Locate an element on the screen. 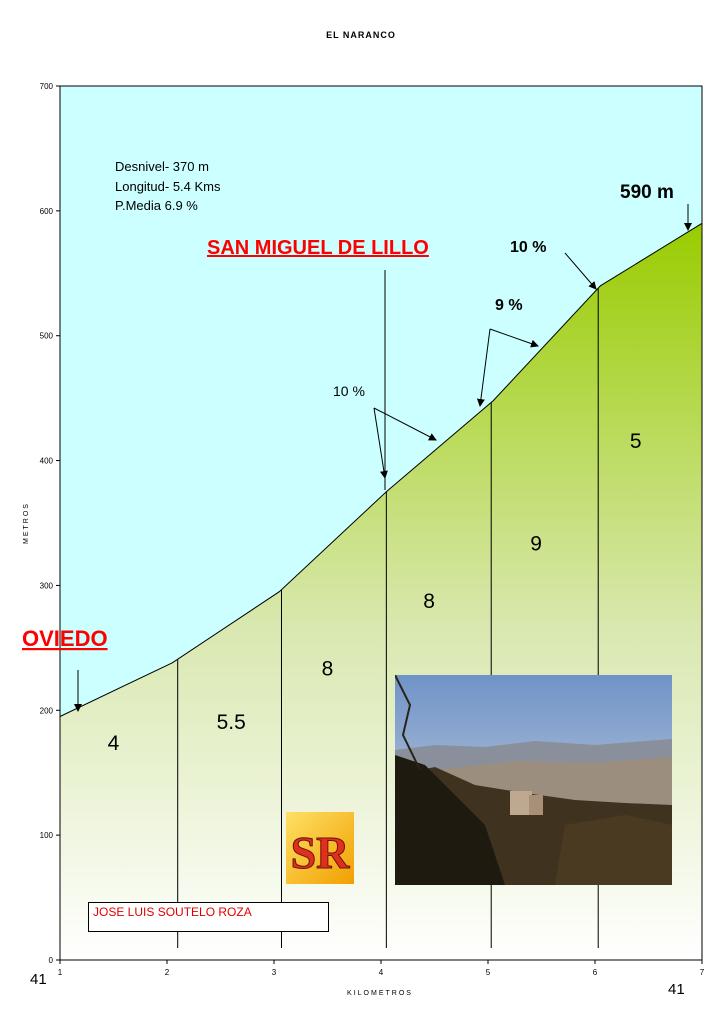 Image resolution: width=722 pixels, height=1017 pixels. x-tick-label: 1 is located at coordinates (60, 972).